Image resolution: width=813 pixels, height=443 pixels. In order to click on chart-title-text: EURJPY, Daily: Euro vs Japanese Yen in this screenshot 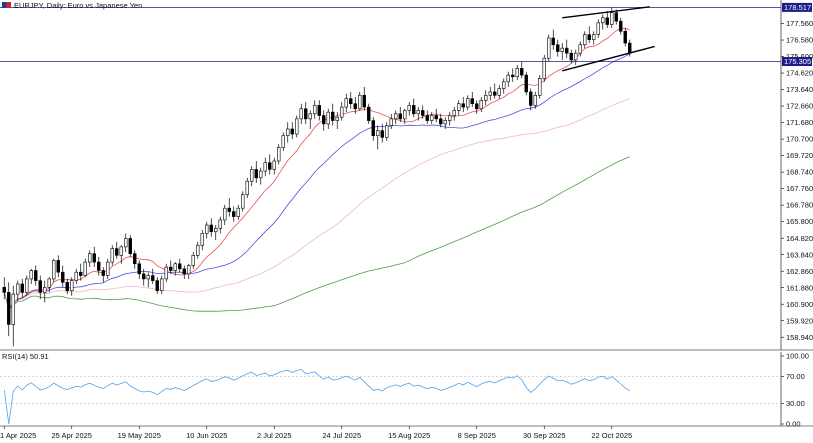, I will do `click(78, 5)`.